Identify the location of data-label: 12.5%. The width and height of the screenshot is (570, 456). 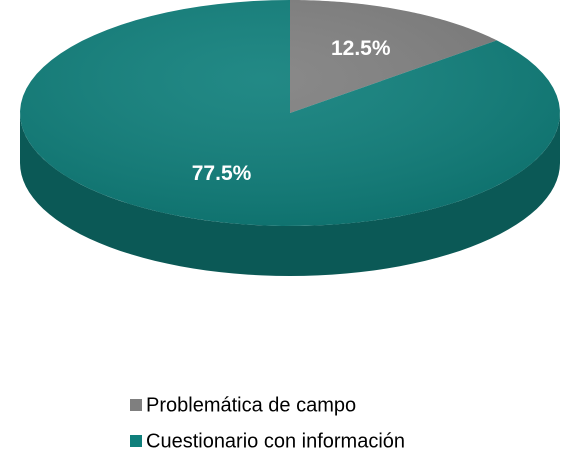
(361, 48).